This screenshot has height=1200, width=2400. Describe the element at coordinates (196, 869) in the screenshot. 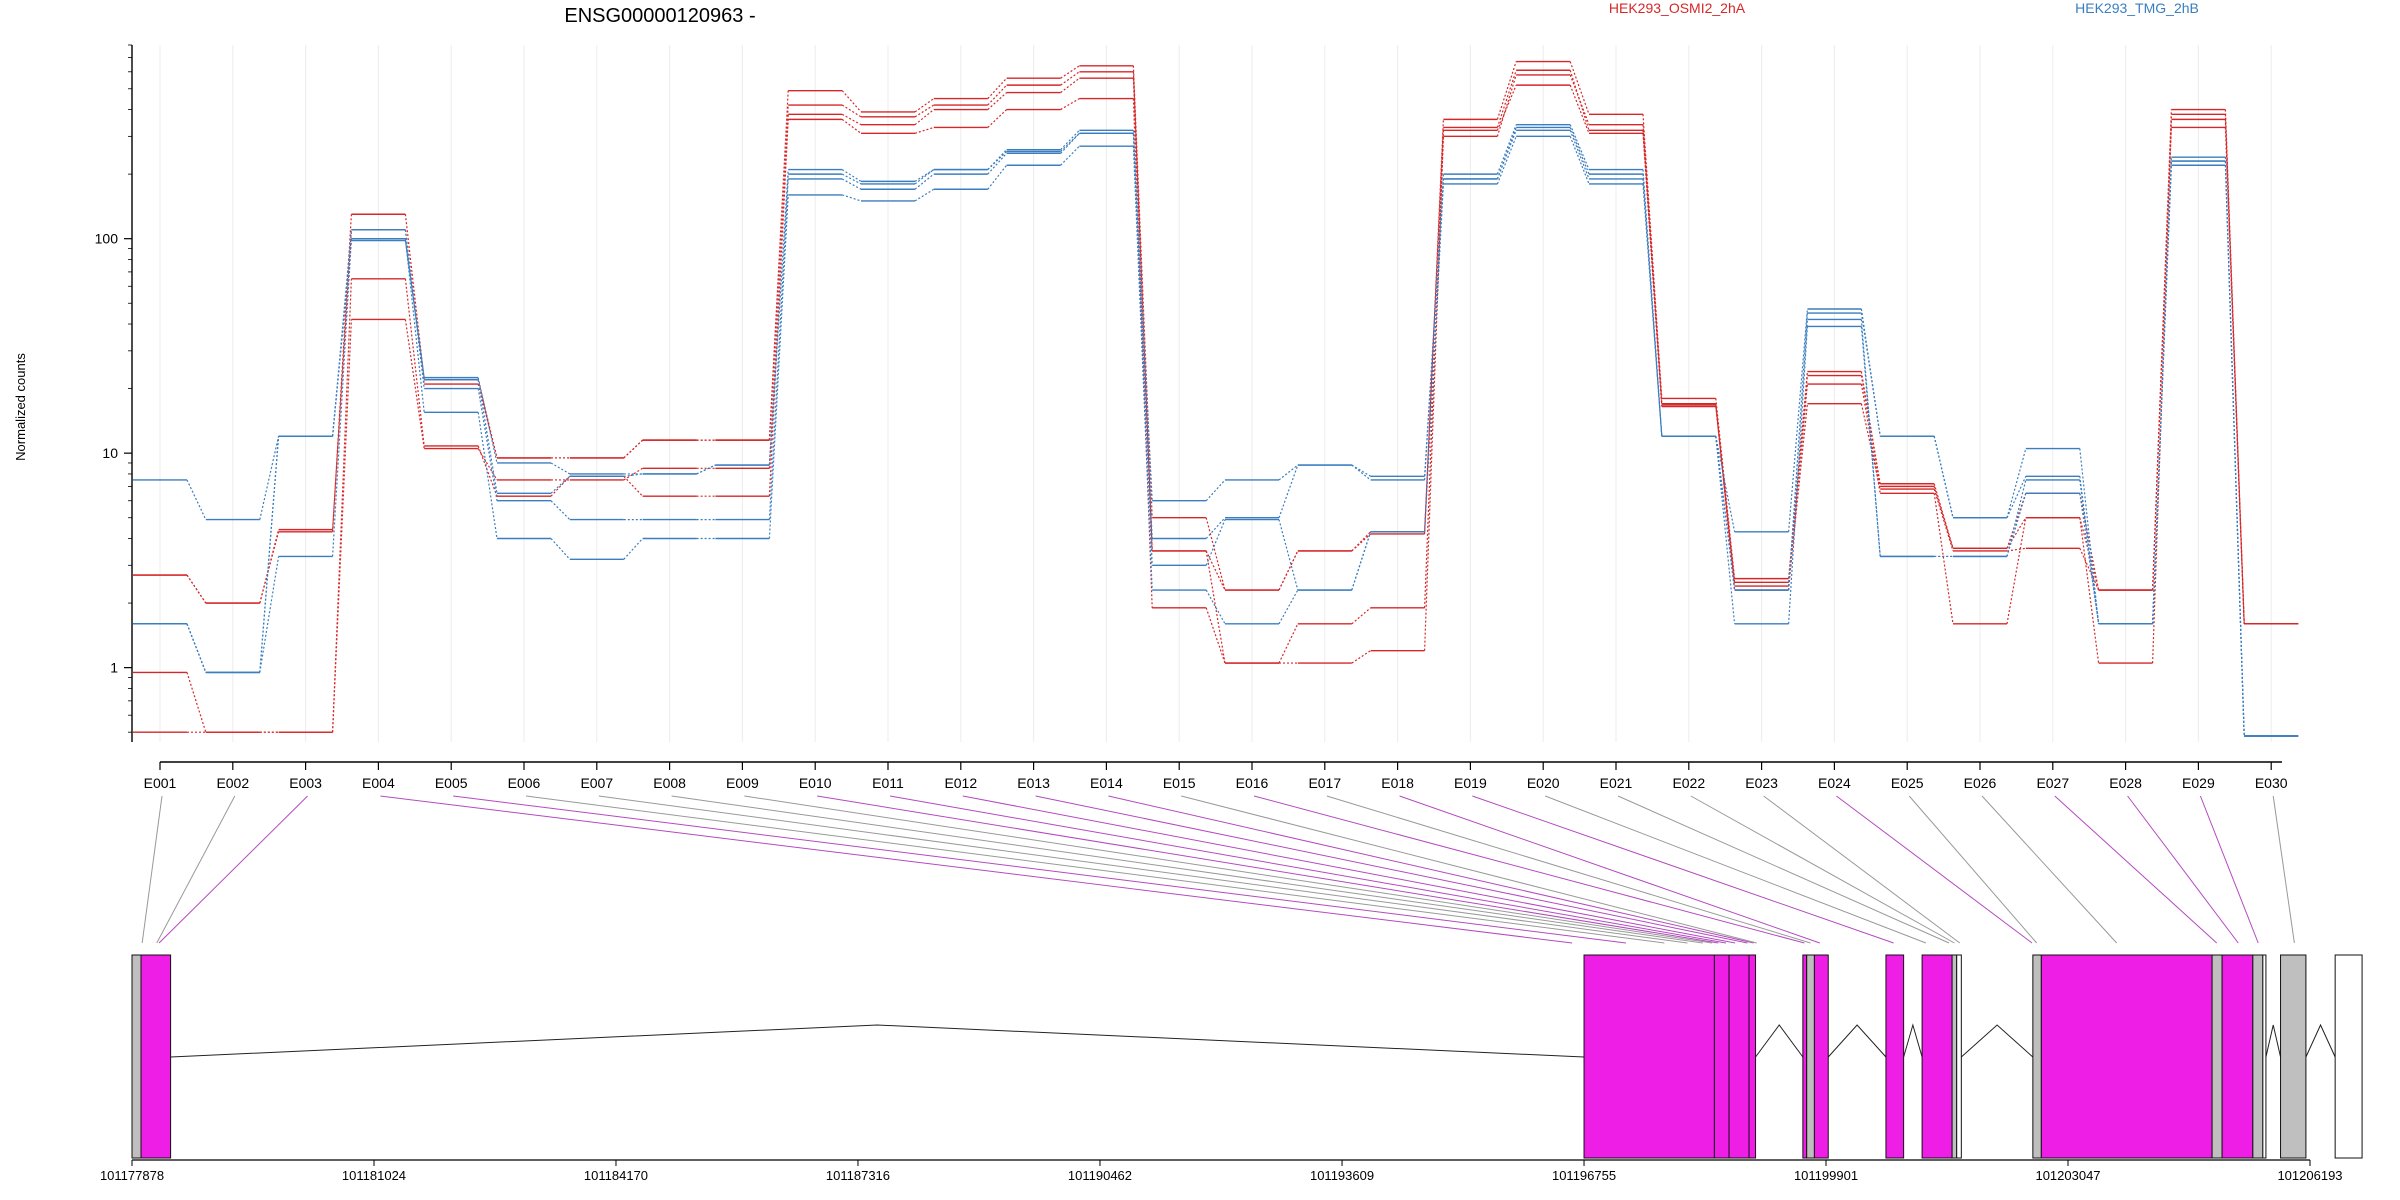

I see `connector-E002` at that location.